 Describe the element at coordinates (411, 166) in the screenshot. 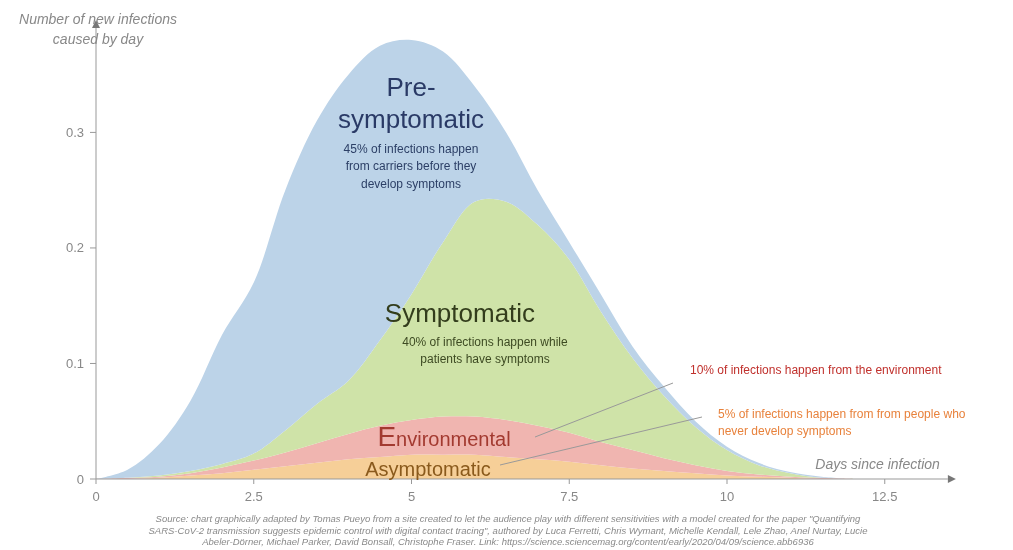

I see `annotation: 45% of infections happen from carriers before they develop symptoms` at that location.